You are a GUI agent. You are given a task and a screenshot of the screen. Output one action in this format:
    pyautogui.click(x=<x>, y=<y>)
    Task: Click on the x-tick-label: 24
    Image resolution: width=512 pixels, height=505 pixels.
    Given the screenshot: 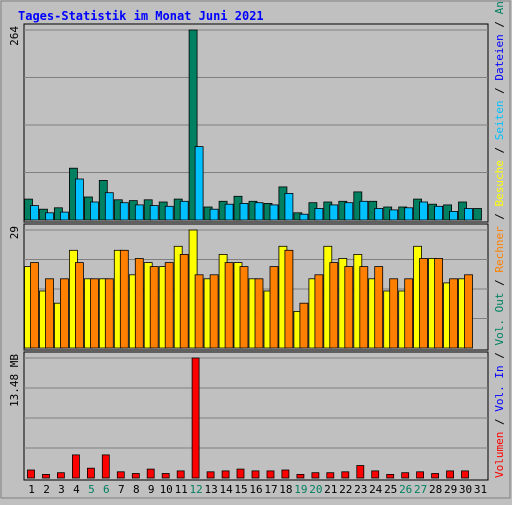 What is the action you would take?
    pyautogui.click(x=376, y=489)
    